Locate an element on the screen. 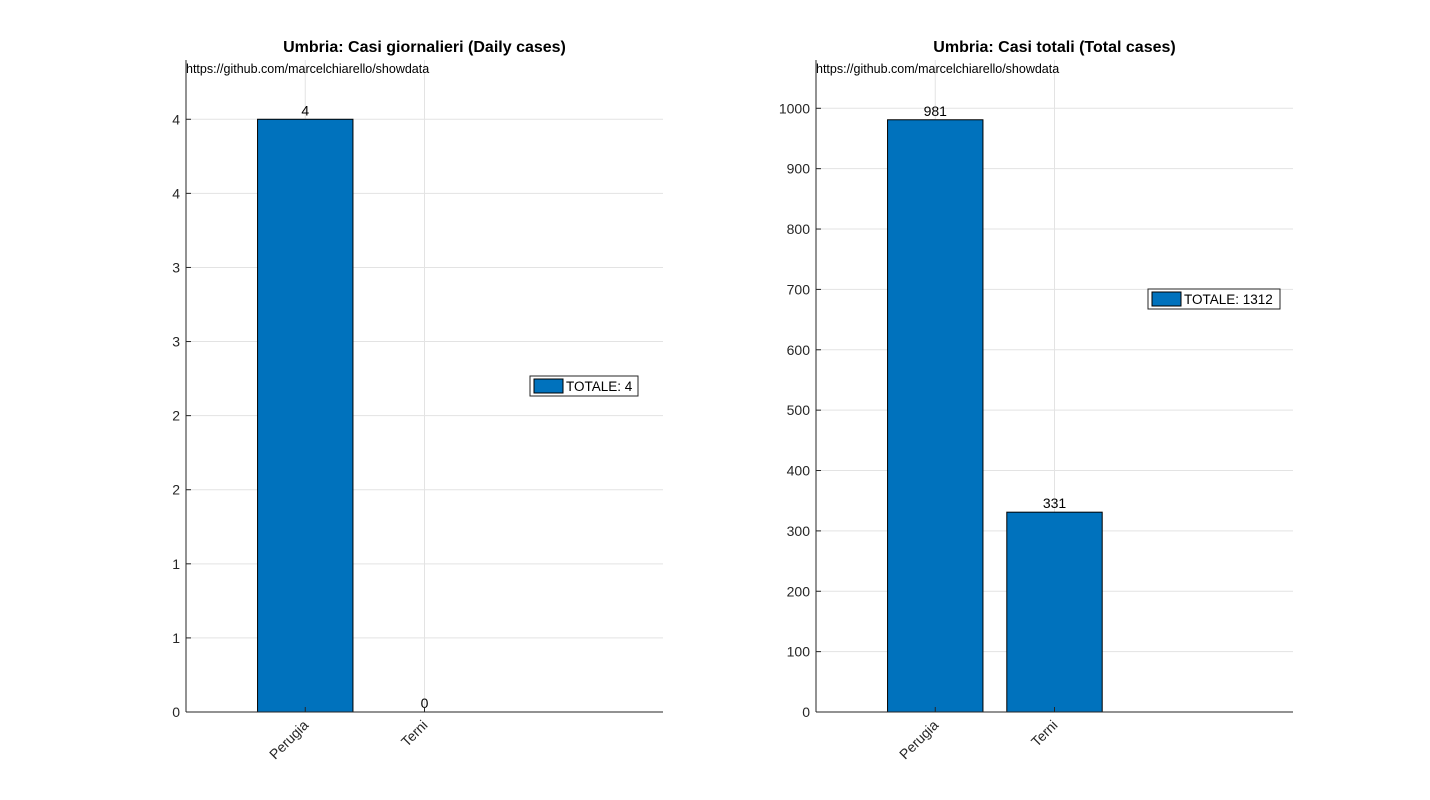 Image resolution: width=1430 pixels, height=800 pixels. y-tick-label: 300 is located at coordinates (799, 531).